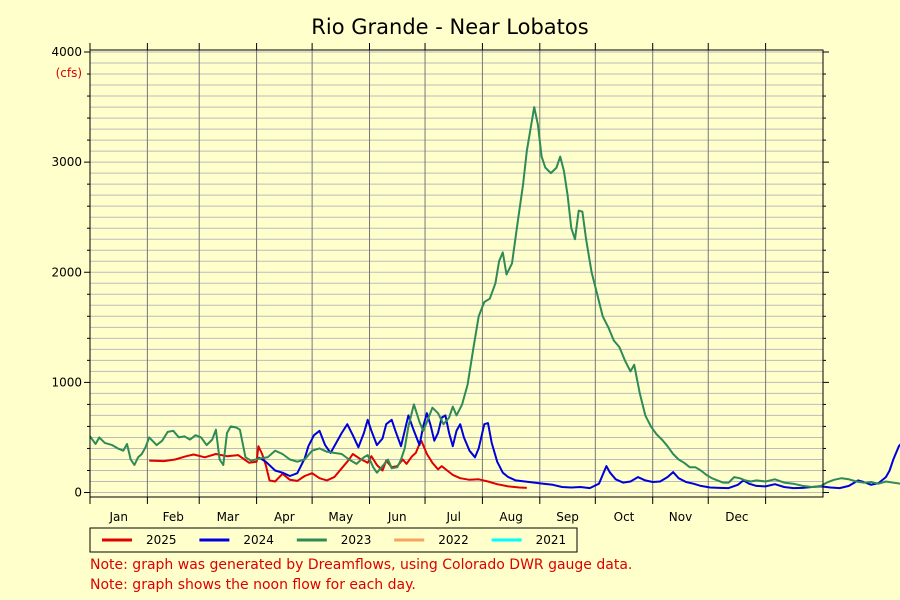 The width and height of the screenshot is (900, 600). Describe the element at coordinates (173, 517) in the screenshot. I see `x-tick-label: Feb` at that location.